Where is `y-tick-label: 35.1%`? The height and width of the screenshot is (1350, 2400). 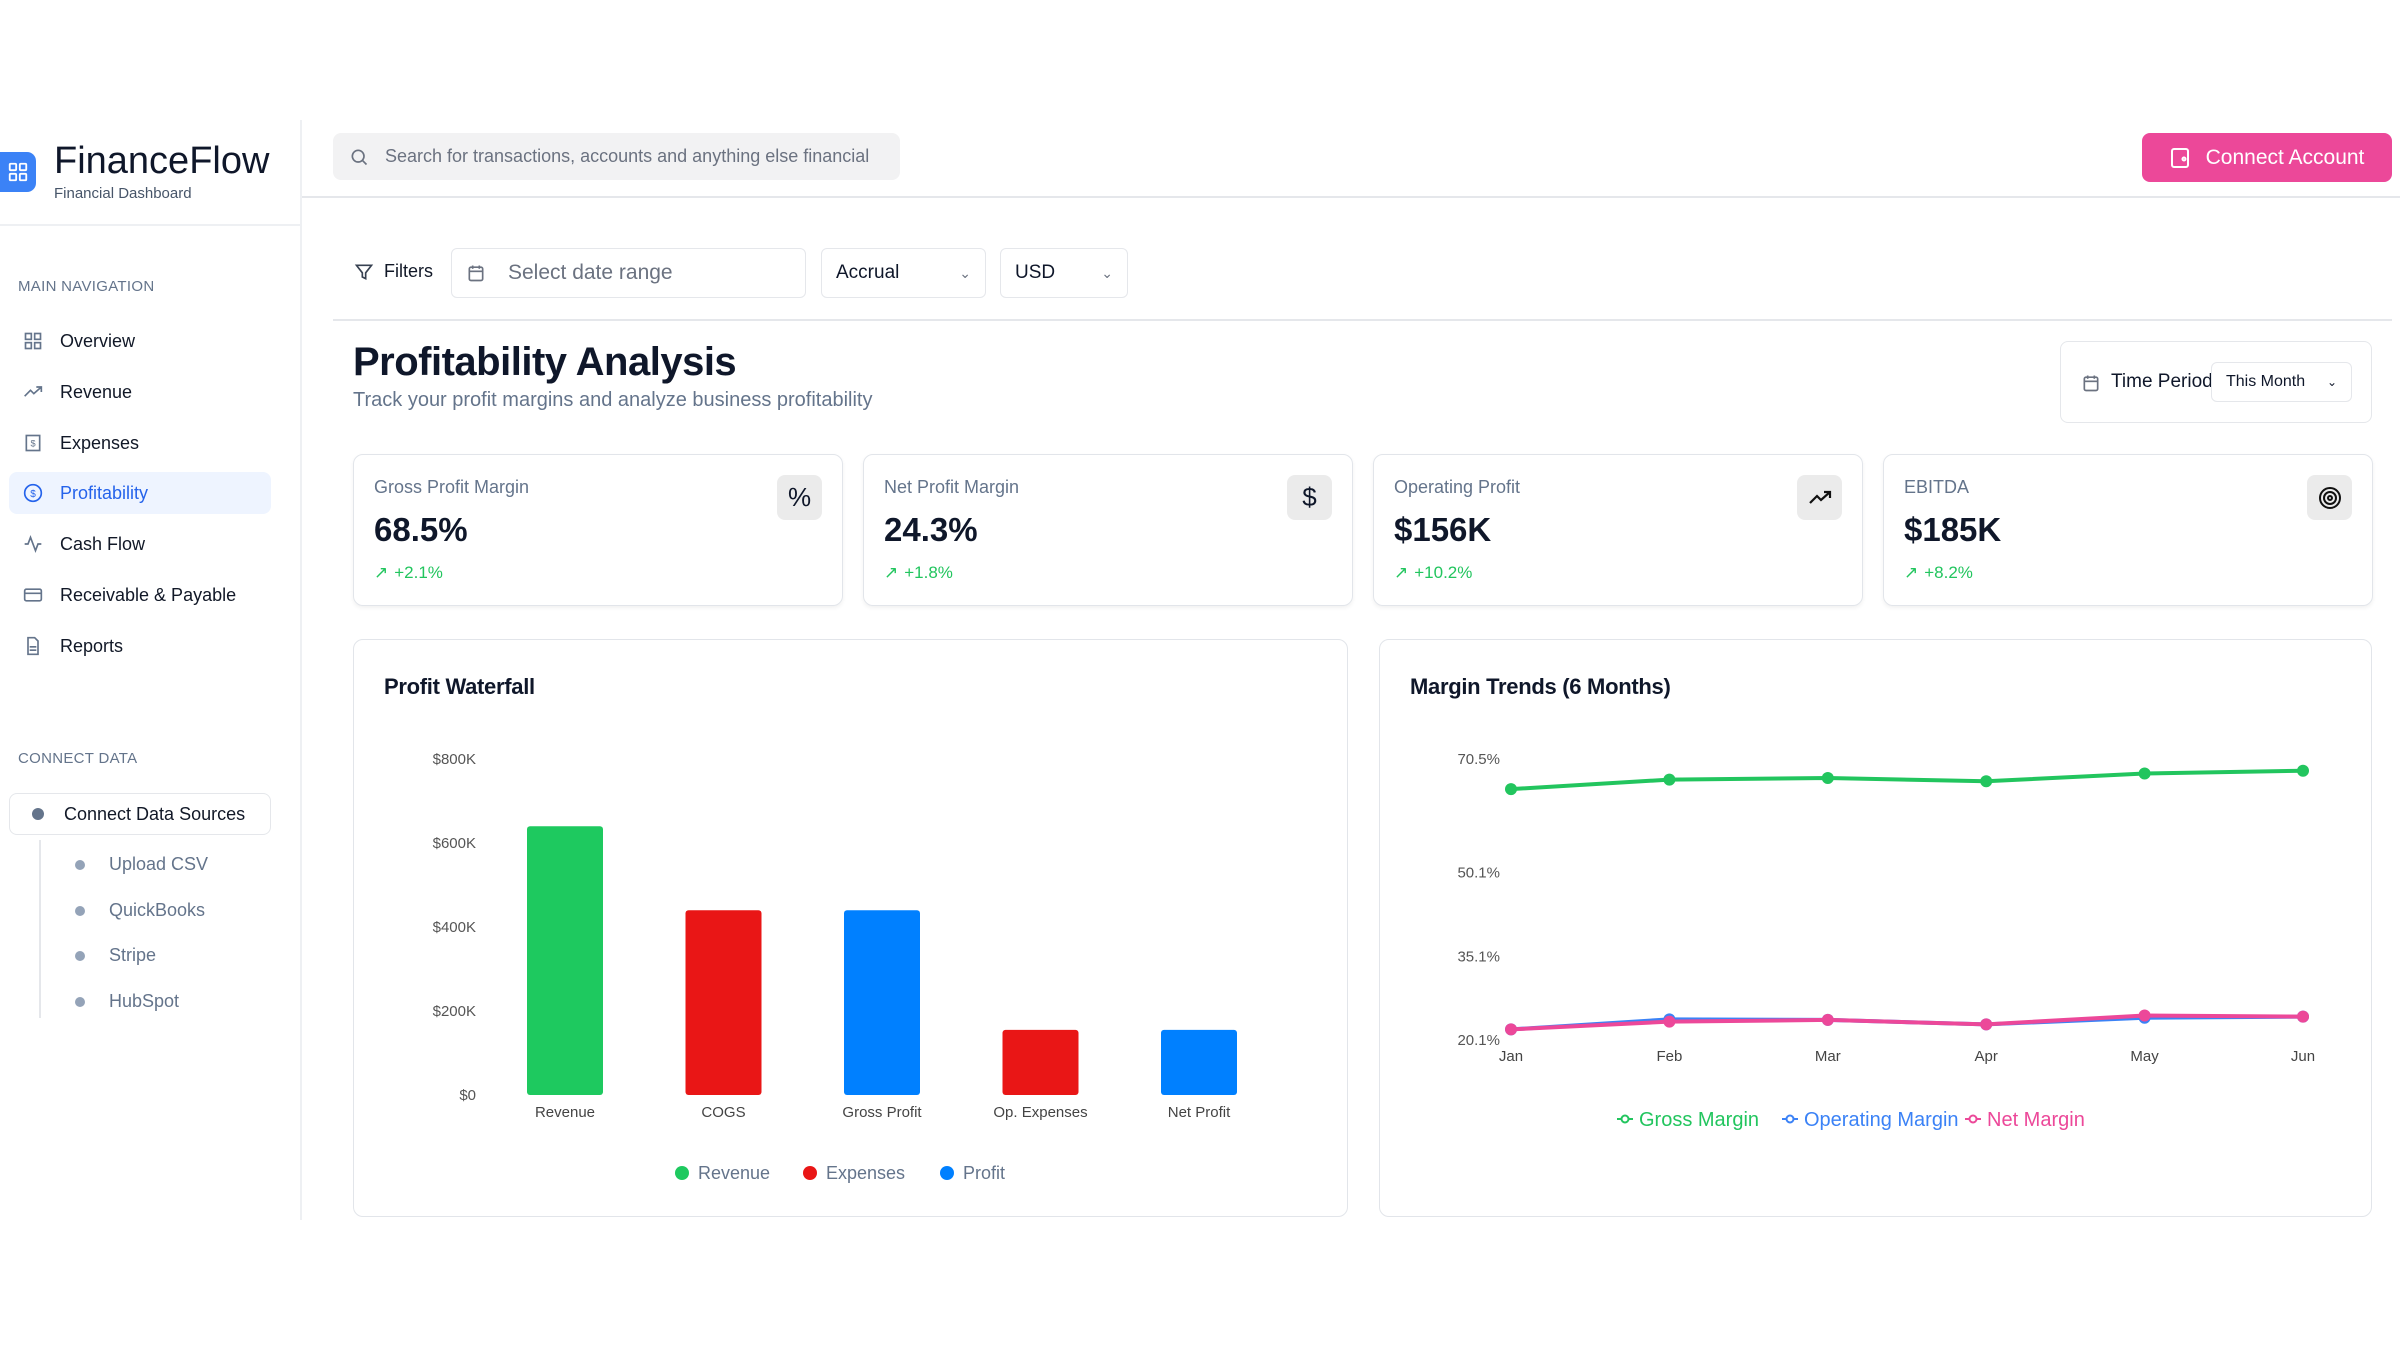
y-tick-label: 35.1% is located at coordinates (1478, 956).